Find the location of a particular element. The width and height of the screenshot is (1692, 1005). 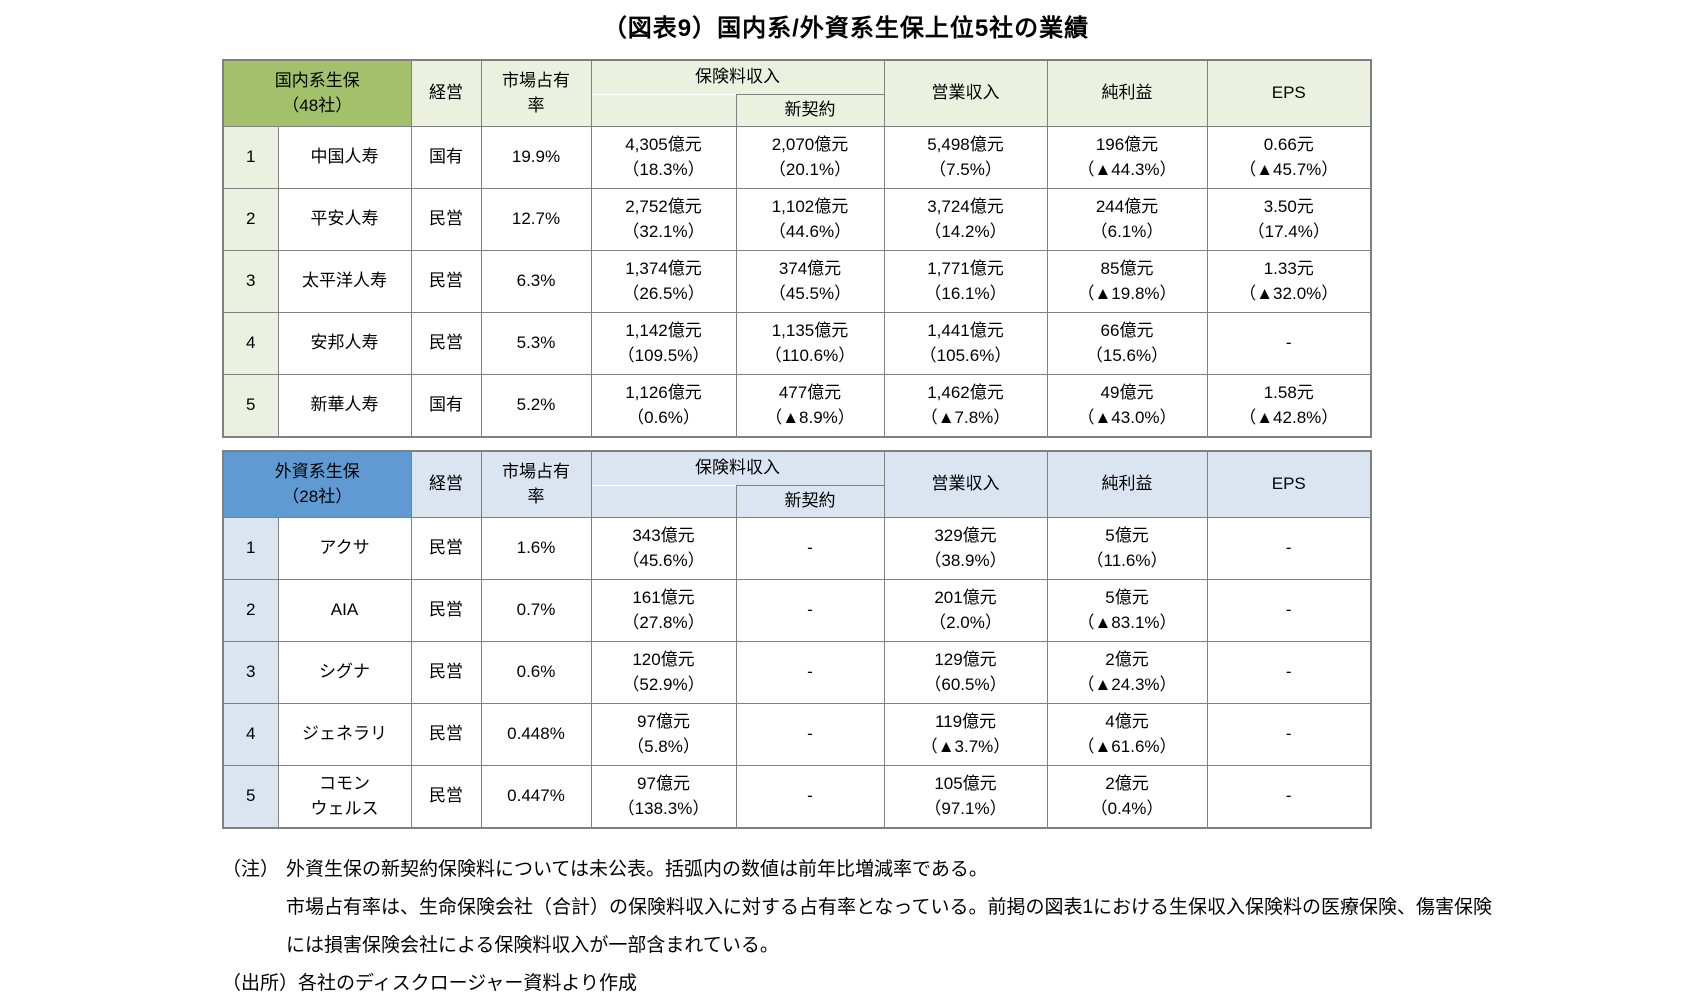

market-share-cell: 5.2% is located at coordinates (536, 406).